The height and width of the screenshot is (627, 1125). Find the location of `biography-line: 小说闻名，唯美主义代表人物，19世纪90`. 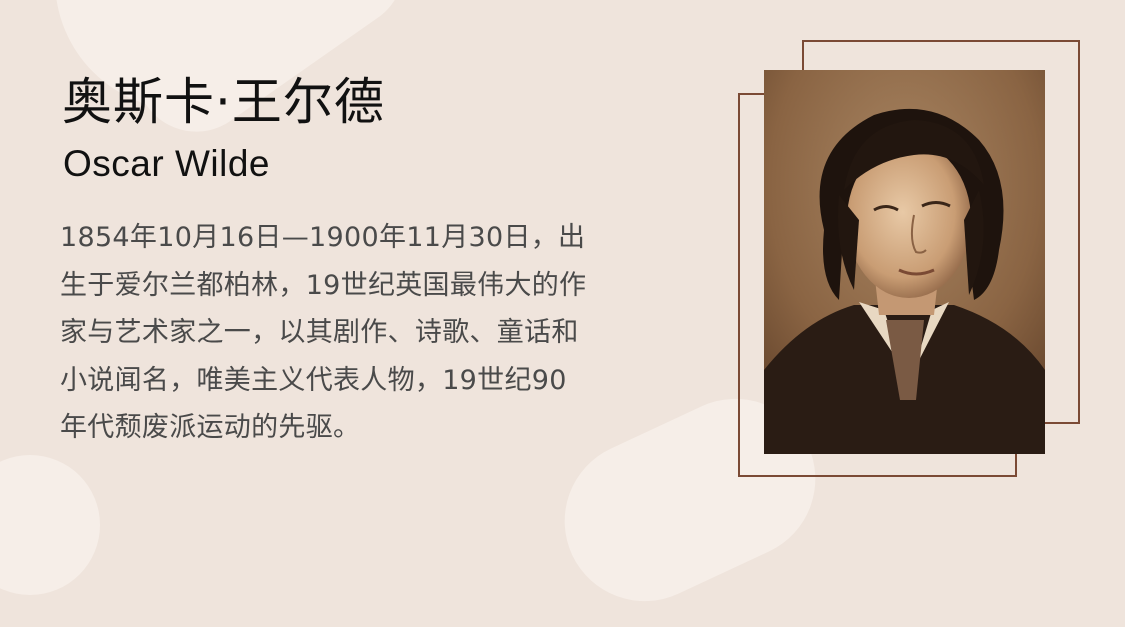

biography-line: 小说闻名，唯美主义代表人物，19世纪90 is located at coordinates (313, 380).